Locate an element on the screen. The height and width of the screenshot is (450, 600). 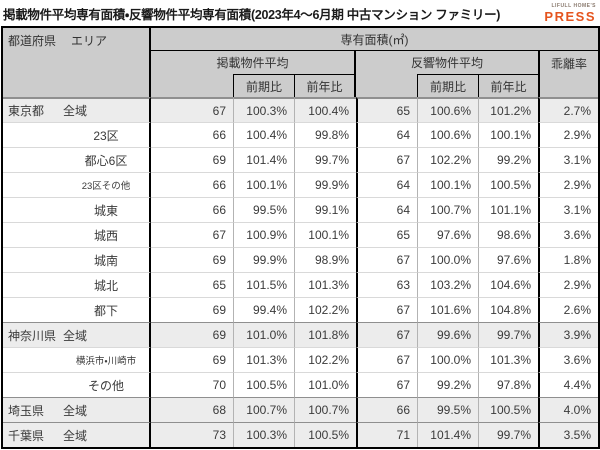
listed-group-header: 掲載物件平均 is located at coordinates (253, 62).